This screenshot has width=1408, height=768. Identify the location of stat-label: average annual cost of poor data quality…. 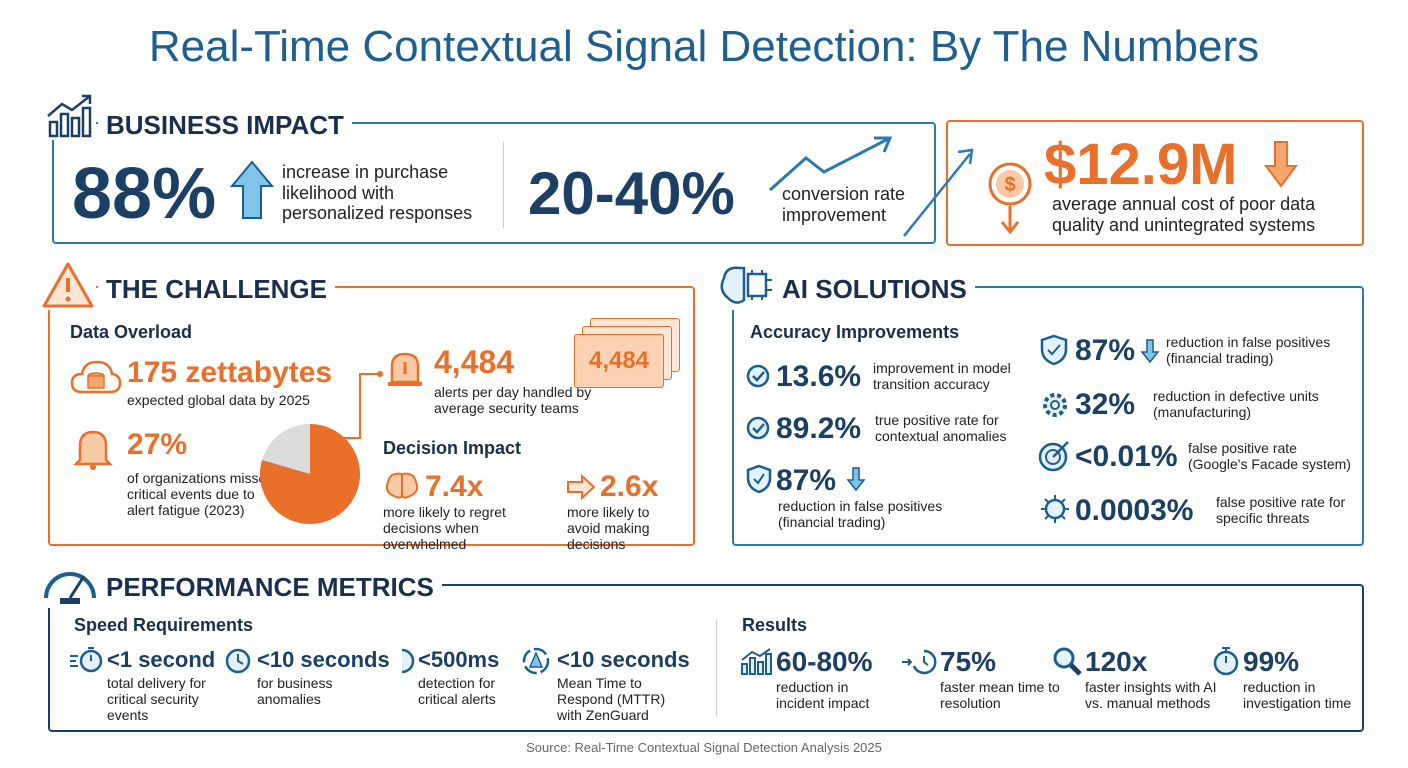
(1184, 214).